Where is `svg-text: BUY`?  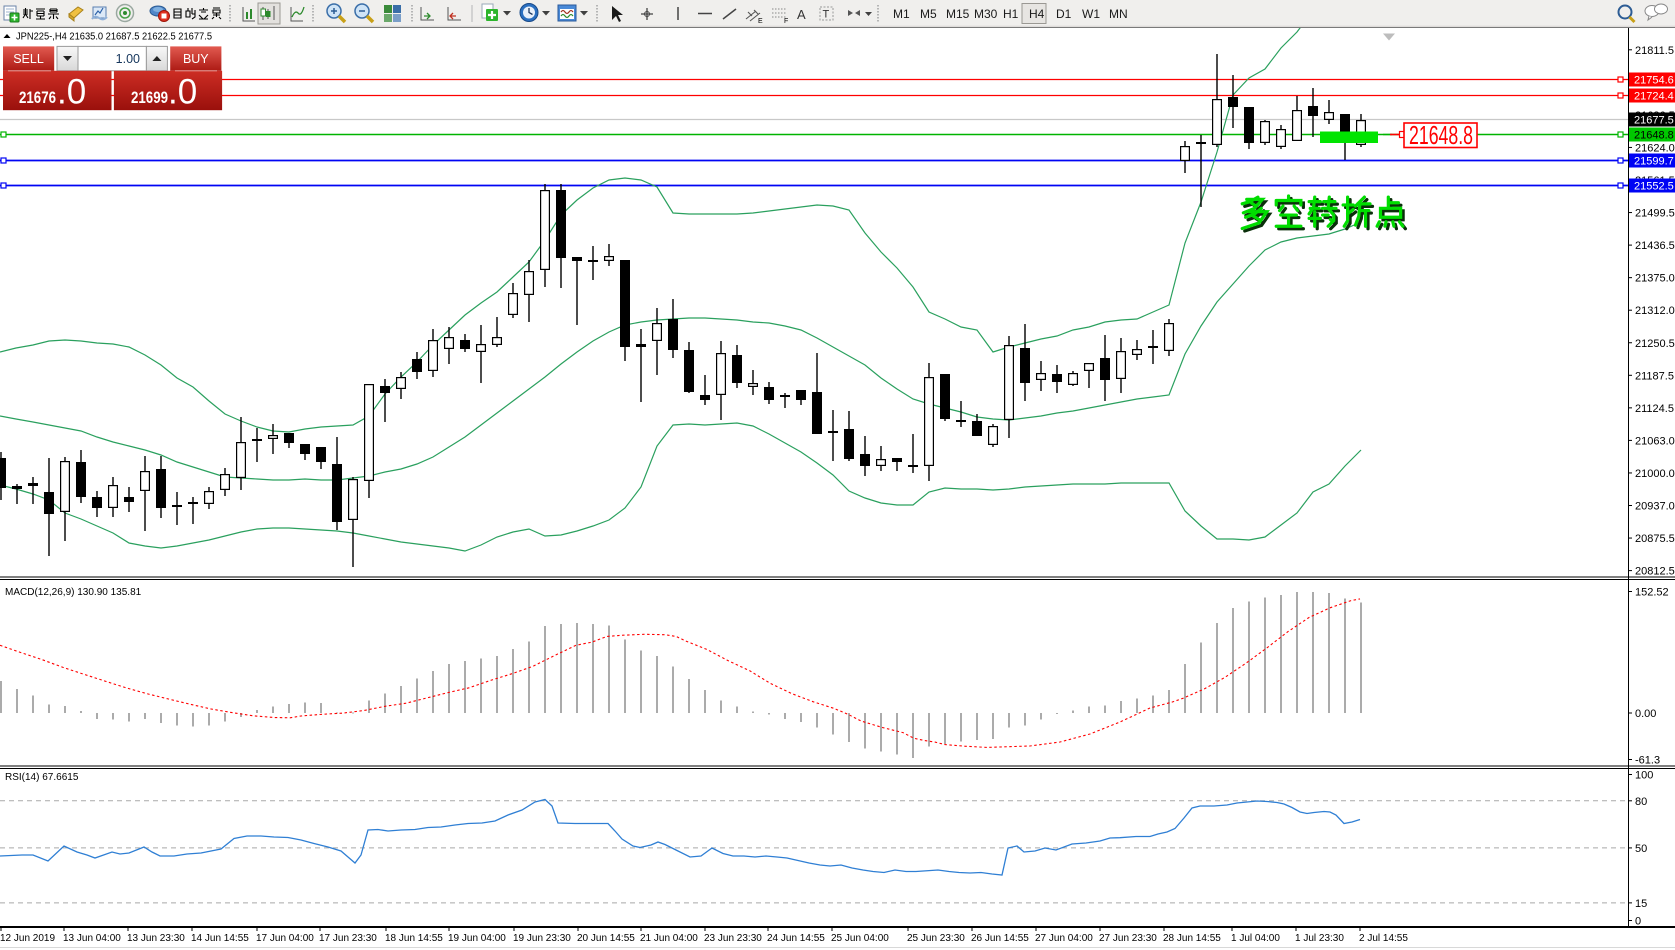 svg-text: BUY is located at coordinates (196, 59).